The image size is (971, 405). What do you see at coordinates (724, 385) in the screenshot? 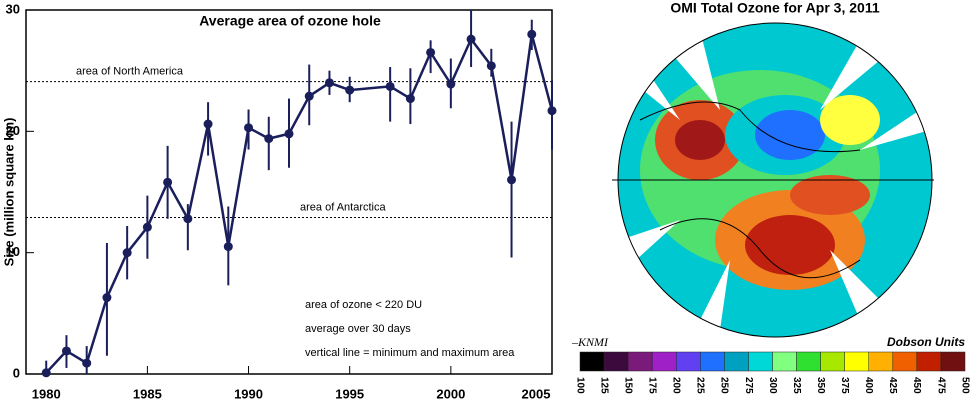
I see `colorbar-label: 250` at bounding box center [724, 385].